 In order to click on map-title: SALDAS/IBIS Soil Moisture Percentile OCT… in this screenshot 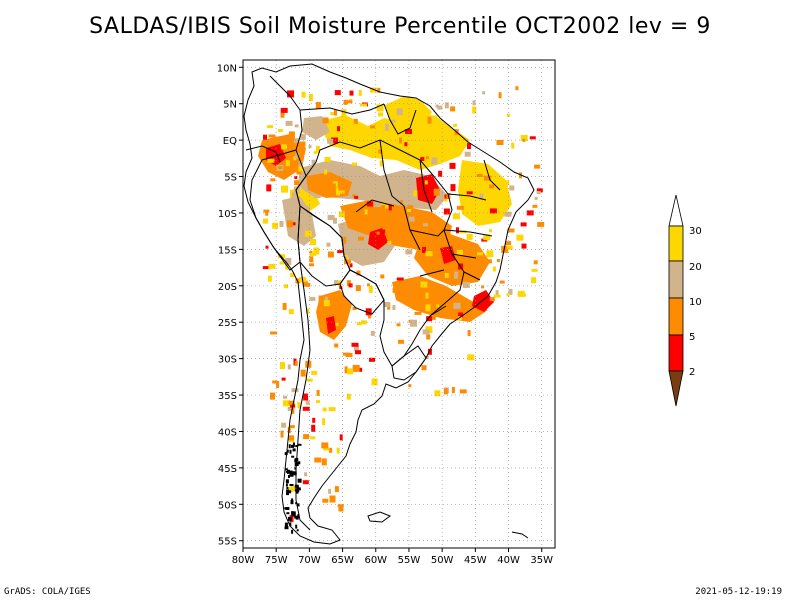, I will do `click(400, 26)`.